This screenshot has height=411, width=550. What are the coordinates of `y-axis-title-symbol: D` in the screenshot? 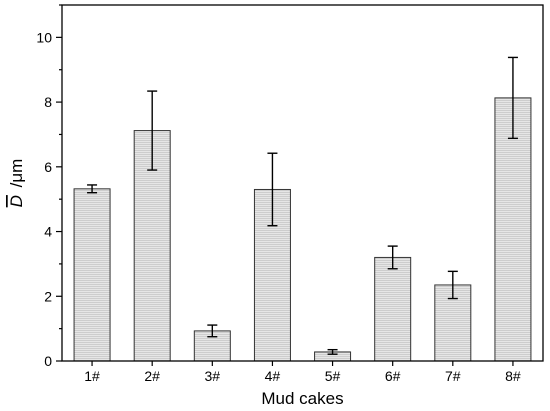 It's located at (16, 201).